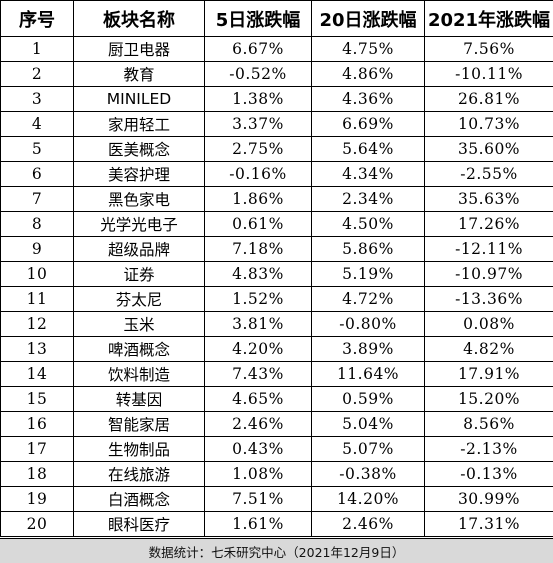 The image size is (553, 563). I want to click on cell-20day-change: 14.20%, so click(368, 499).